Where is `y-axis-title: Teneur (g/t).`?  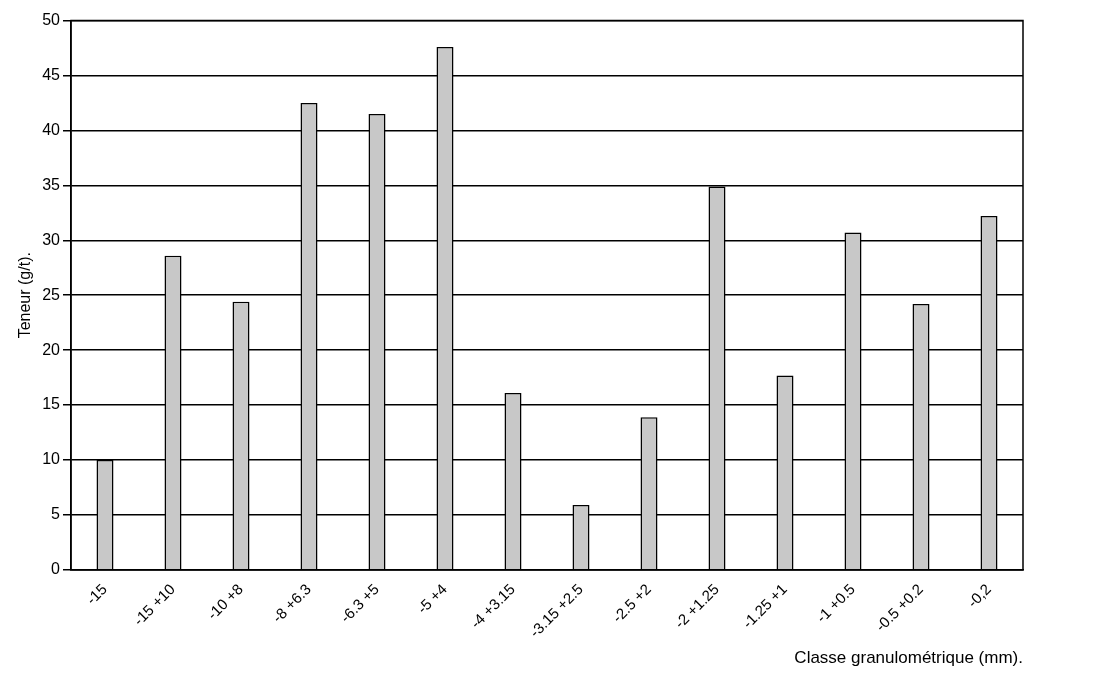 y-axis-title: Teneur (g/t). is located at coordinates (25, 295).